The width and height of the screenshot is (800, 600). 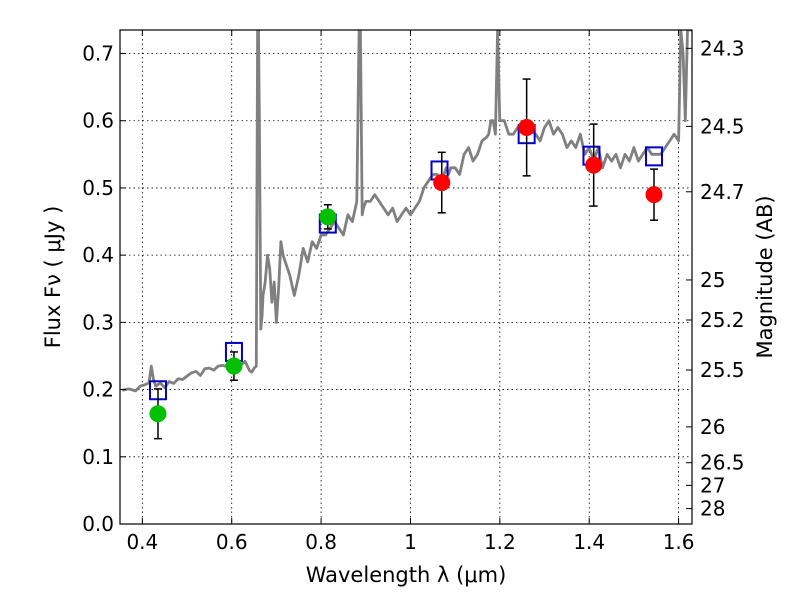 What do you see at coordinates (500, 542) in the screenshot?
I see `x-tick-label: 1.2` at bounding box center [500, 542].